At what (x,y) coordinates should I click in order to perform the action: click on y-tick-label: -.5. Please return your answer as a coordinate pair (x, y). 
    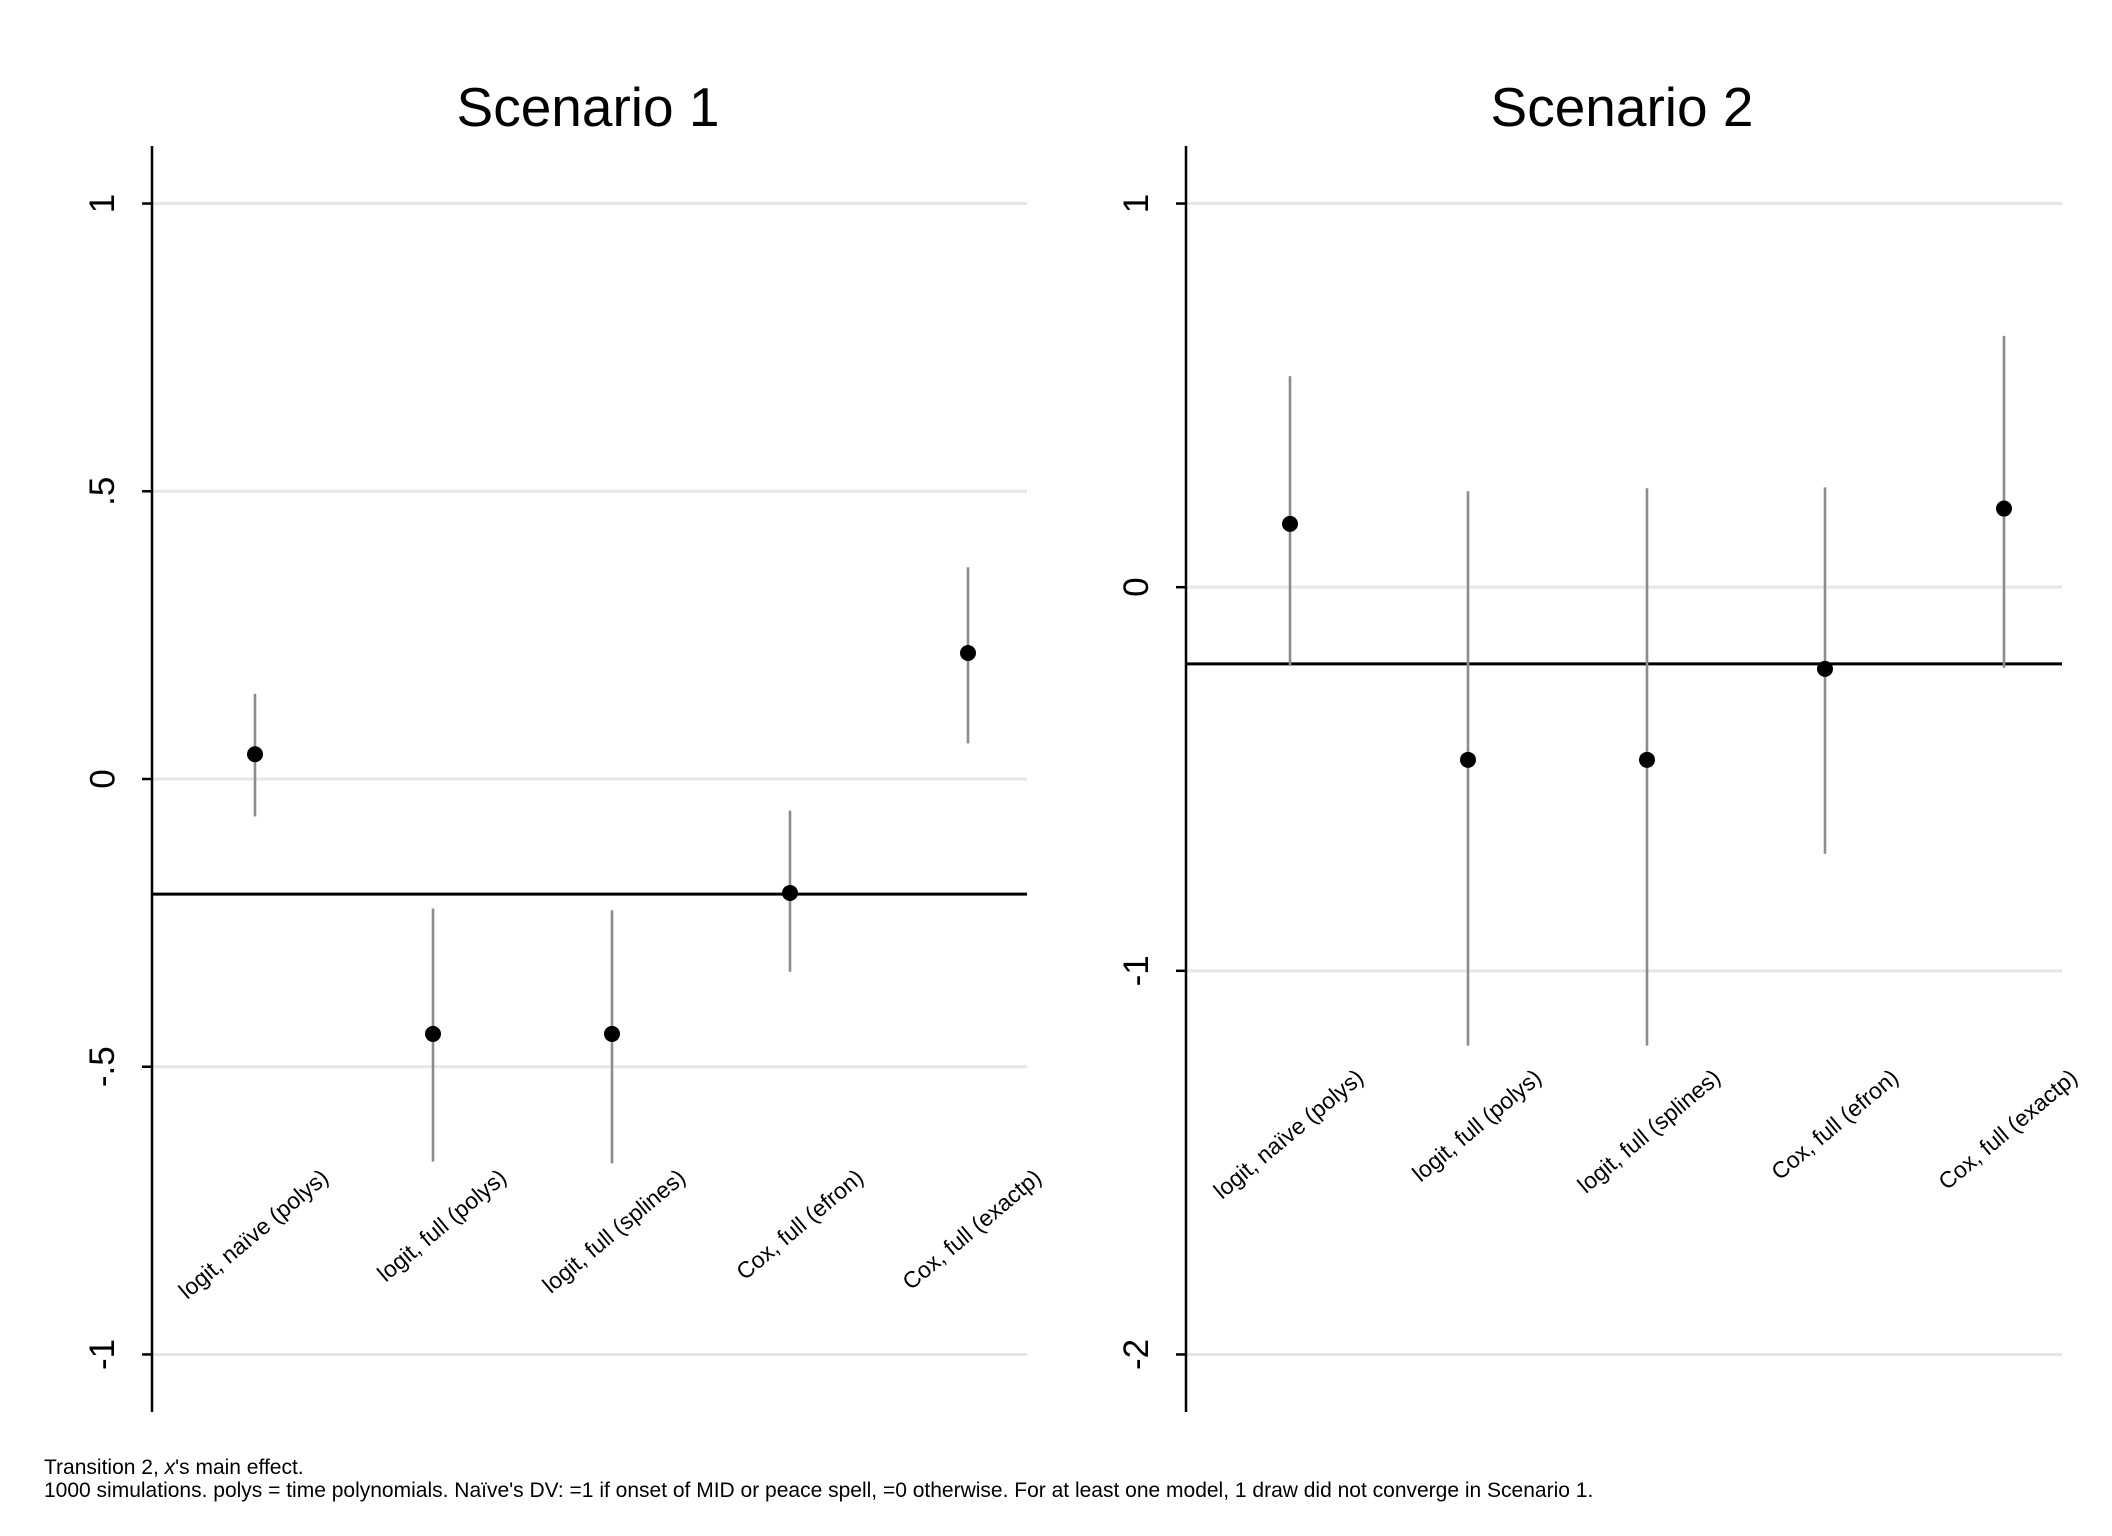
    Looking at the image, I should click on (102, 1066).